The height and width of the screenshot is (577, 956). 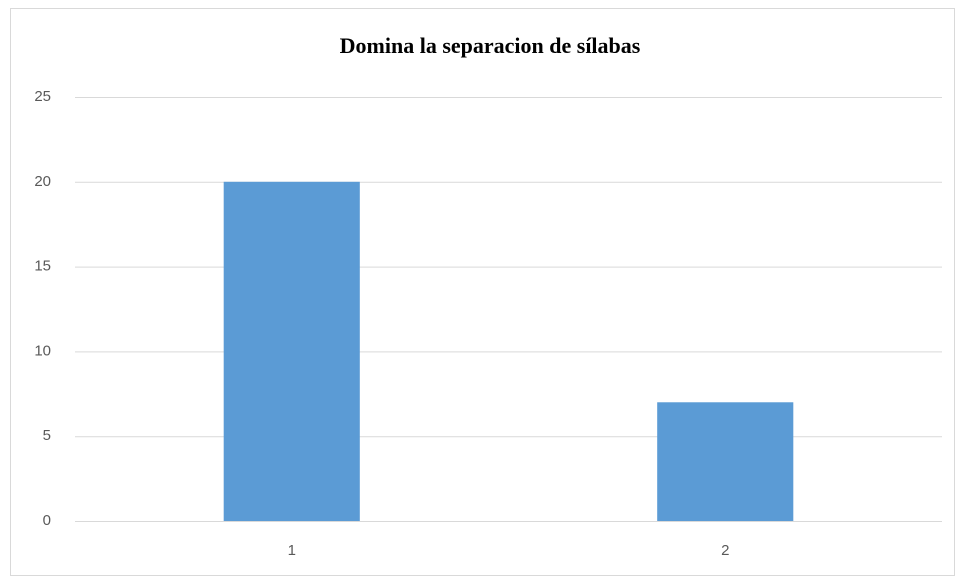 What do you see at coordinates (42, 96) in the screenshot?
I see `y-tick-label: 25` at bounding box center [42, 96].